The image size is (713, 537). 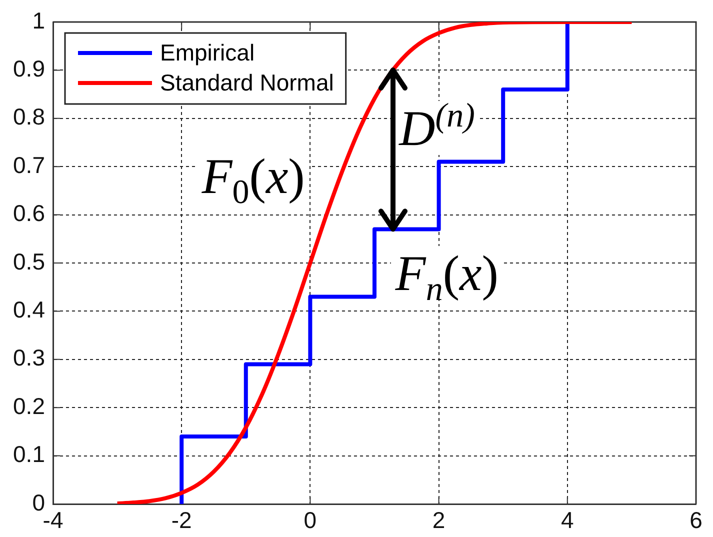 What do you see at coordinates (29, 309) in the screenshot?
I see `y-tick-label: 0.4` at bounding box center [29, 309].